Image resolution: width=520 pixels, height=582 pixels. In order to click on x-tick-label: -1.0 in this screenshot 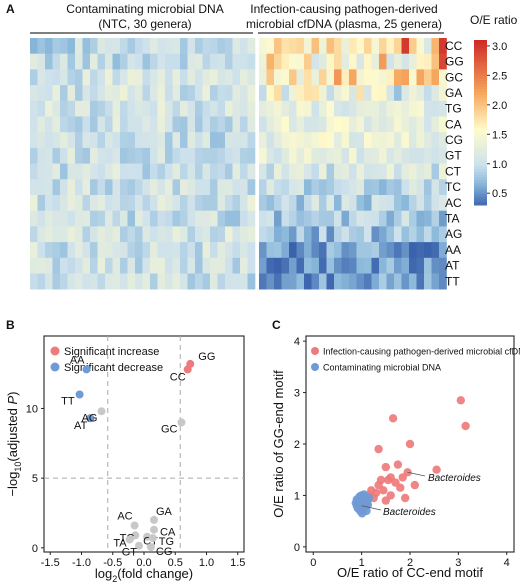, I will do `click(81, 563)`.